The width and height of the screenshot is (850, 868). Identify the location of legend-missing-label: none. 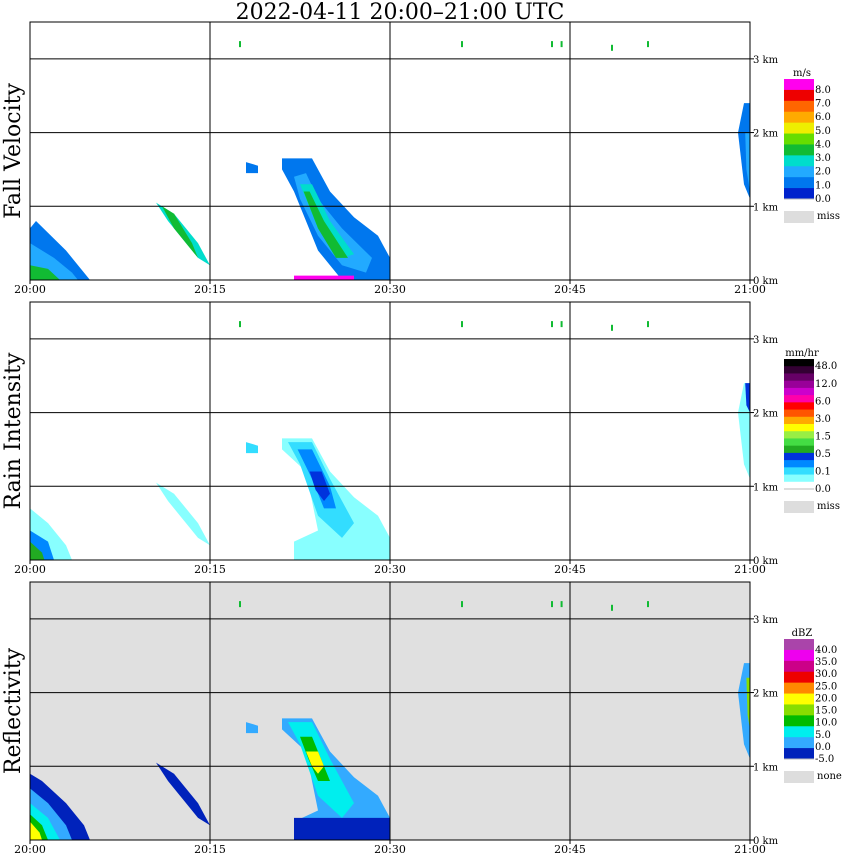
(829, 776).